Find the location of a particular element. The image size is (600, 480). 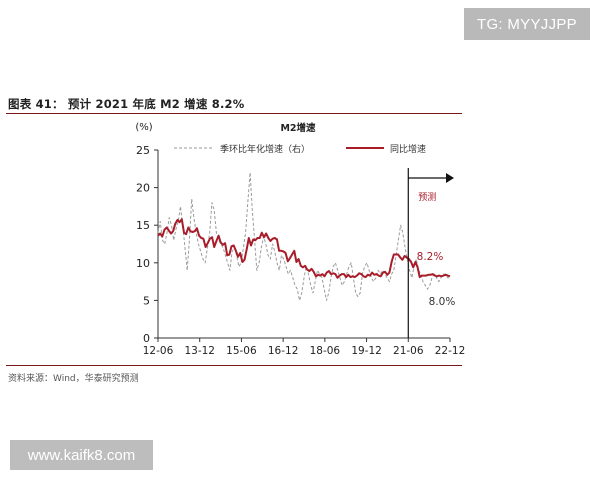

annotation-qoq-value: 8.0% is located at coordinates (442, 302).